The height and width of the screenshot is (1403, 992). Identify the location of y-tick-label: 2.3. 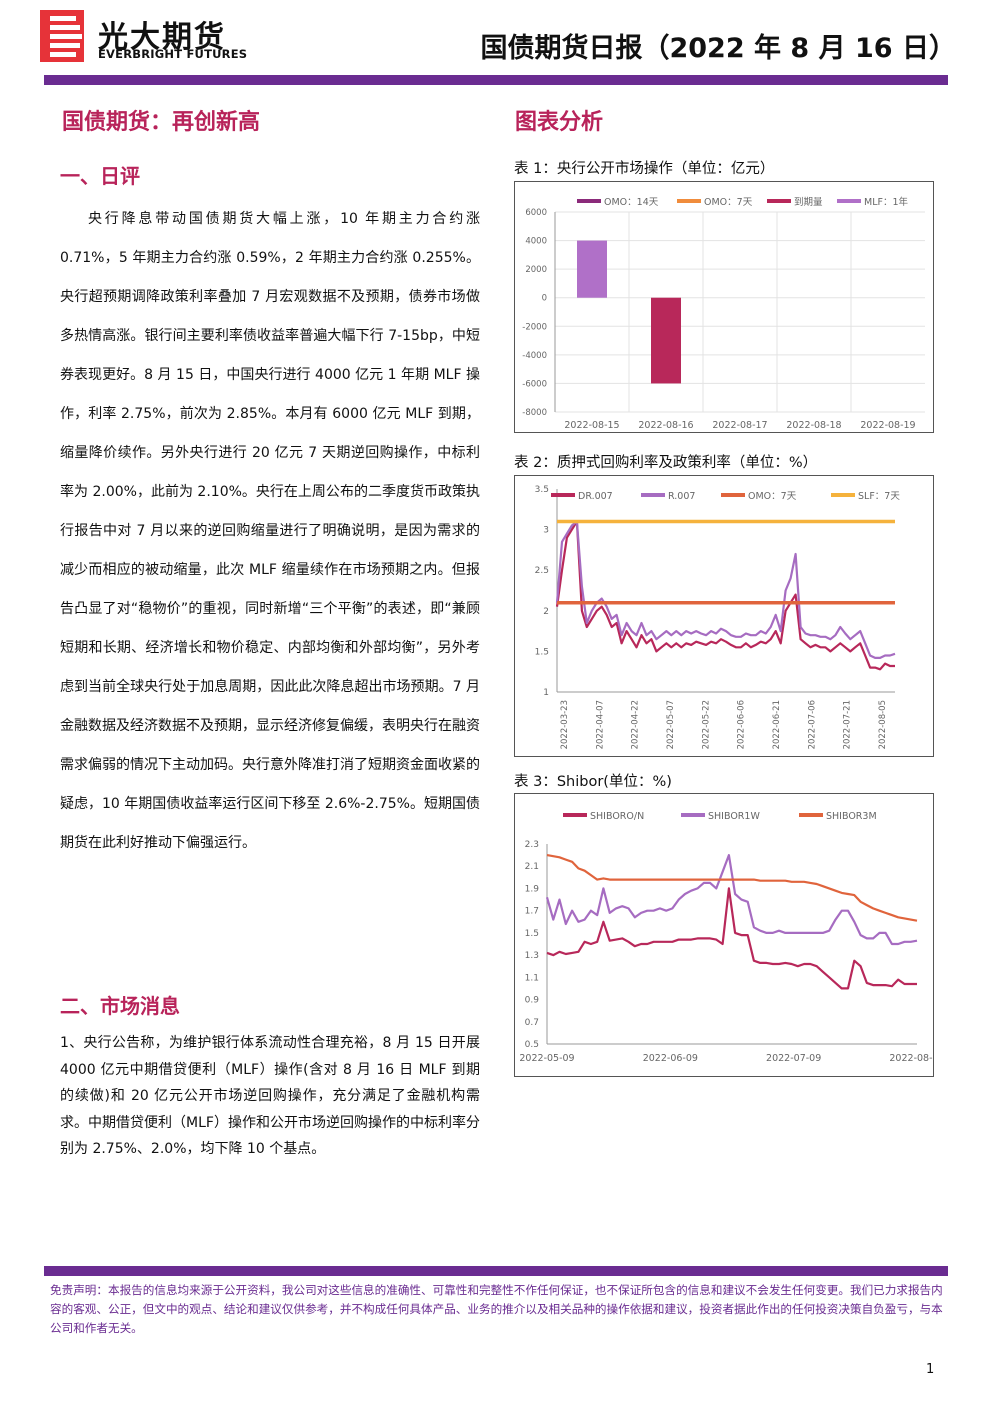
(532, 845).